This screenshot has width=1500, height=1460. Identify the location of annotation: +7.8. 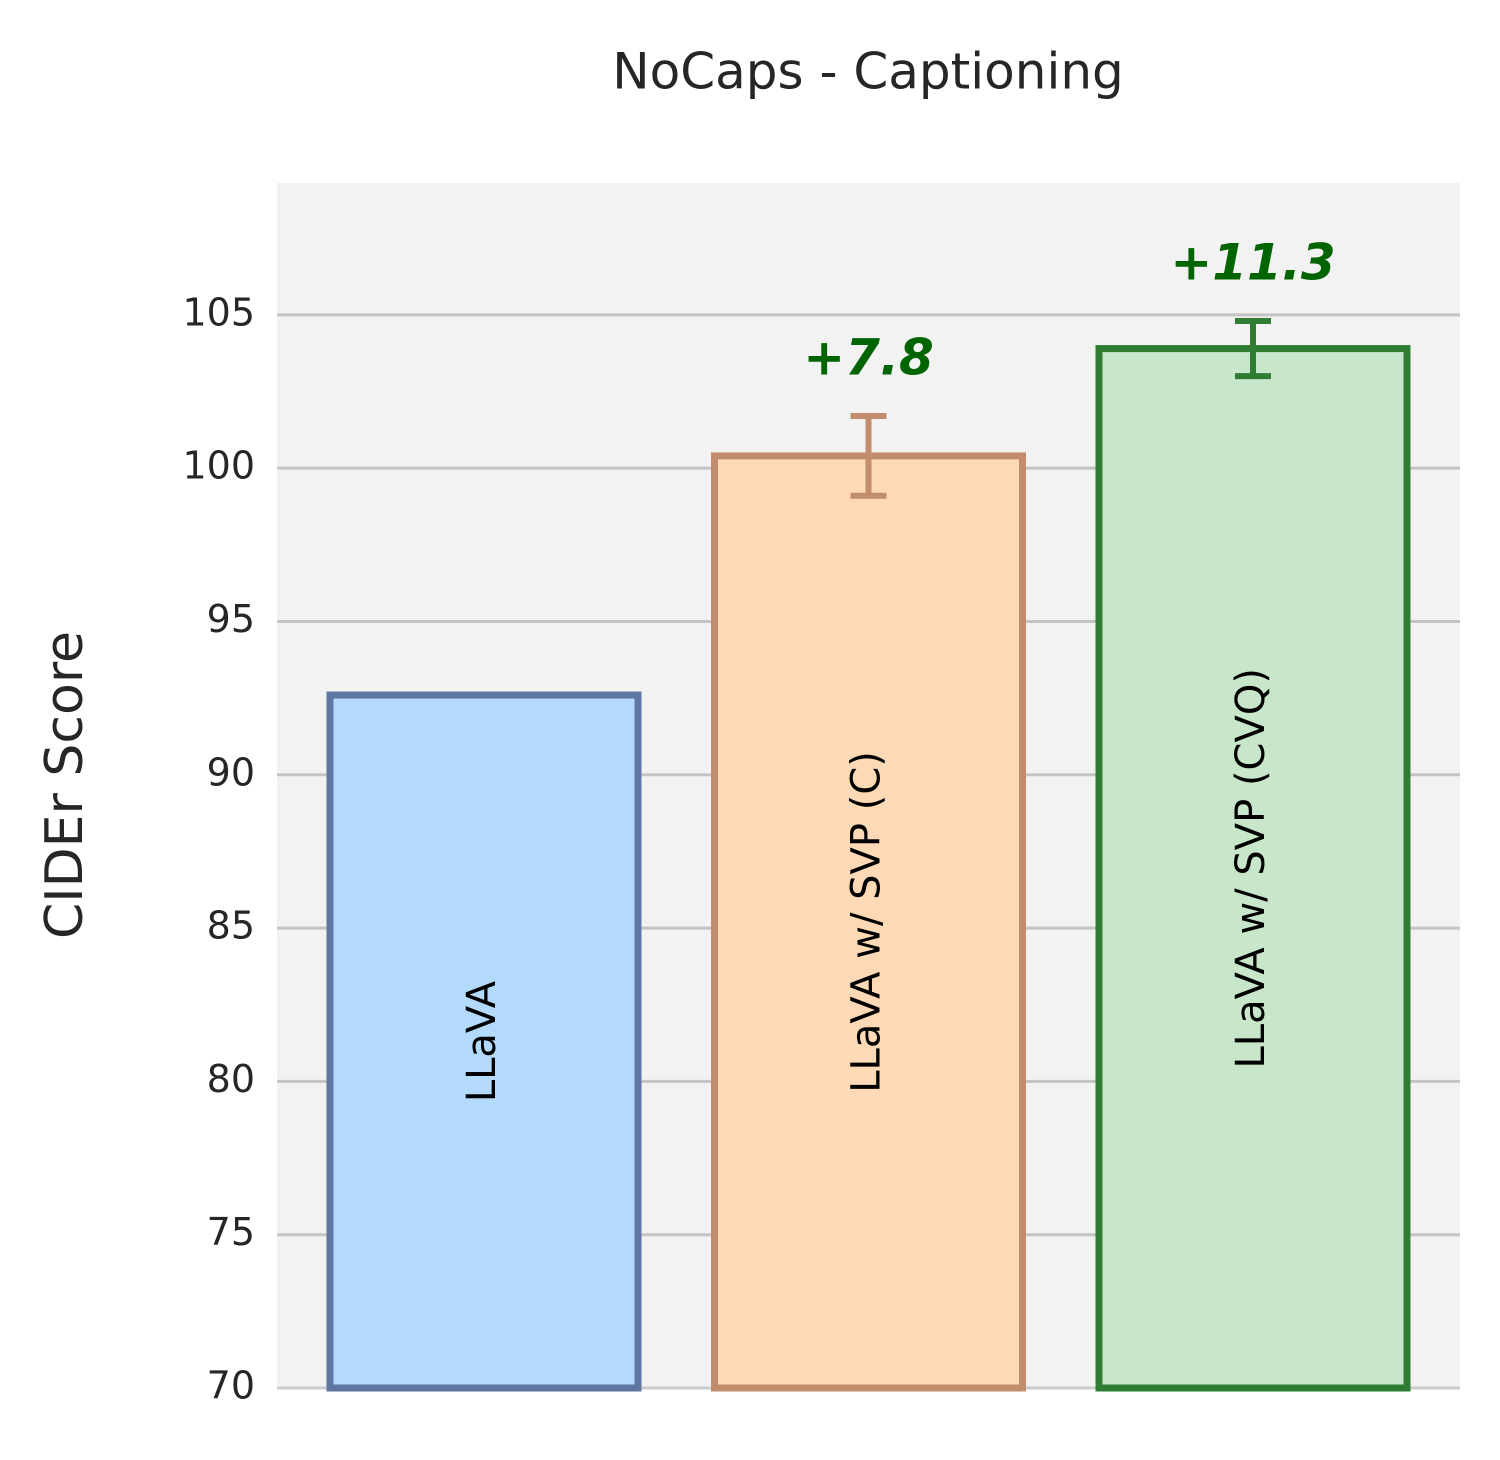
(868, 358).